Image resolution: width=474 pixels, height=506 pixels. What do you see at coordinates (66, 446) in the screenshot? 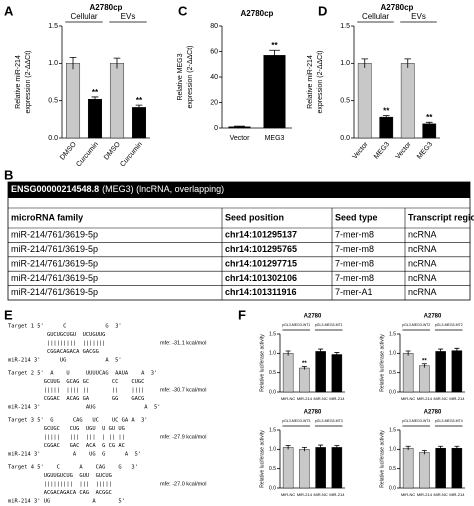
I see `sequence-line: CGGAC GAC ACA G CG AC` at bounding box center [66, 446].